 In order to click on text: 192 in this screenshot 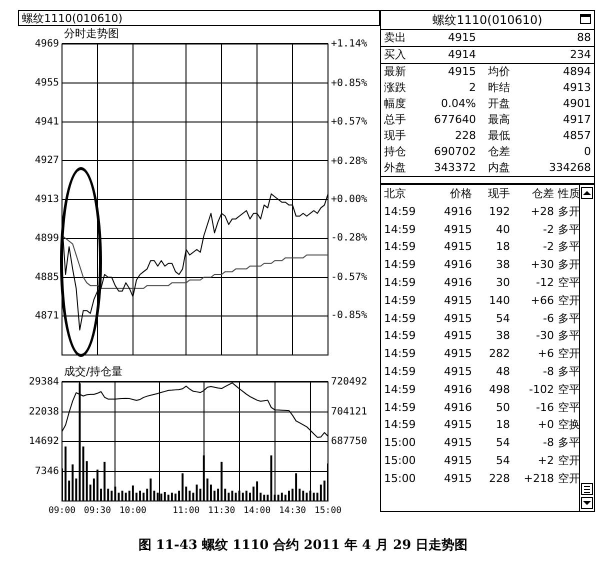, I will do `click(499, 212)`.